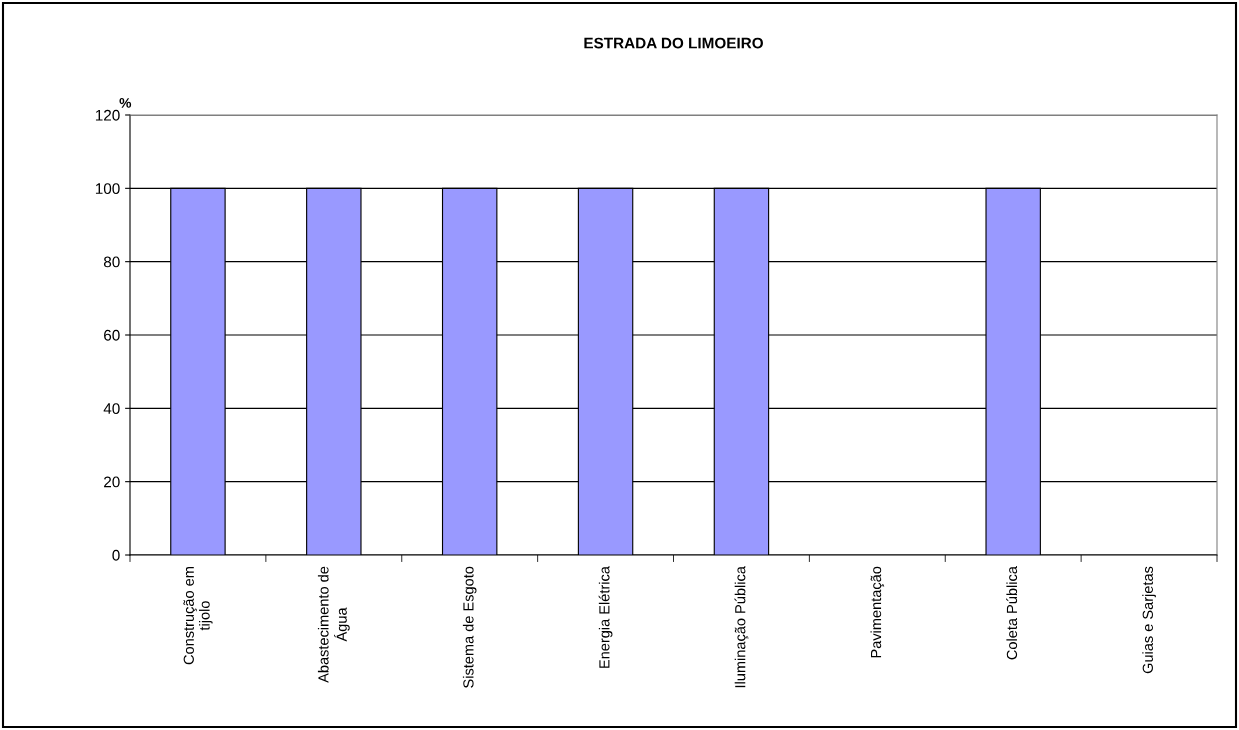 This screenshot has width=1239, height=730. I want to click on x-tick-label: Energia Elétrica, so click(605, 617).